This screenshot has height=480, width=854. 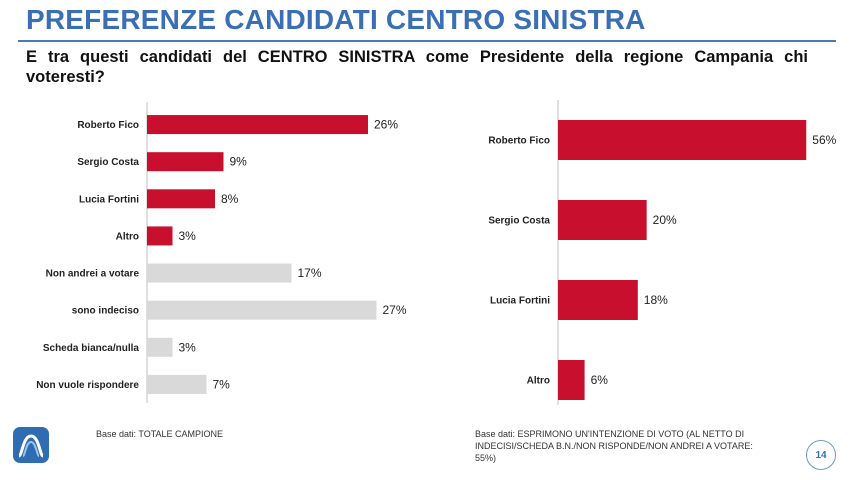 What do you see at coordinates (656, 300) in the screenshot?
I see `value-label: 18%` at bounding box center [656, 300].